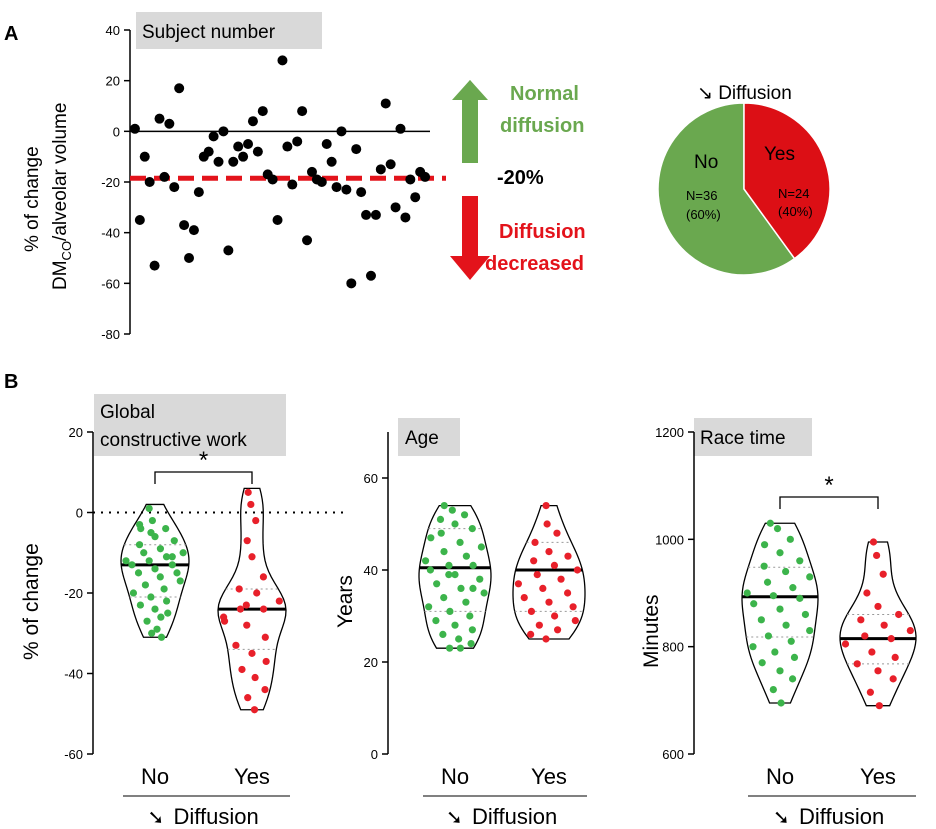  I want to click on violin-group-label: Diffusion, so click(514, 816).